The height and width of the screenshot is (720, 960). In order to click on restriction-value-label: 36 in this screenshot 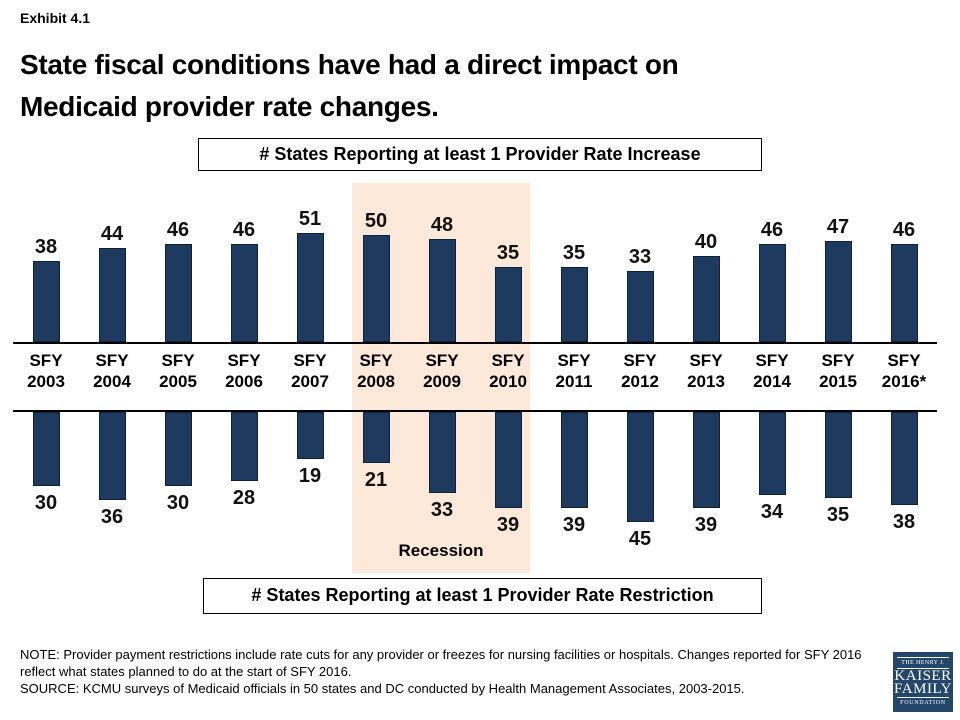, I will do `click(112, 517)`.